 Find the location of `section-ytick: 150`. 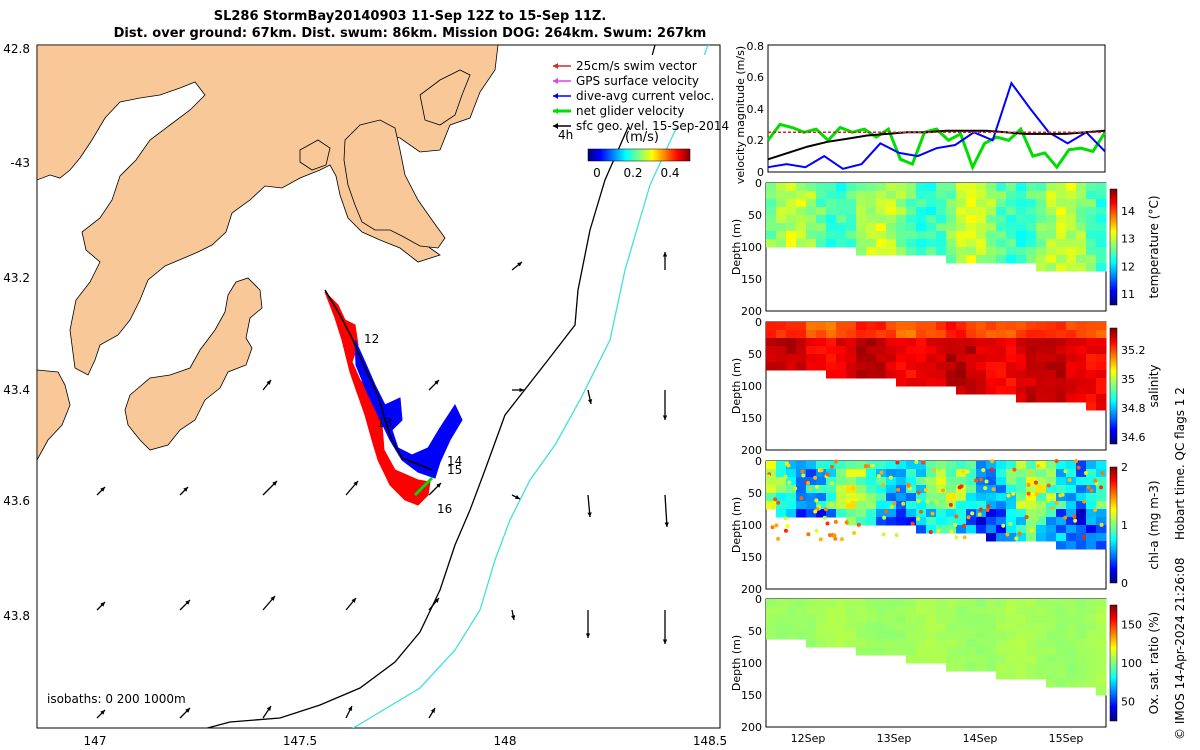

section-ytick: 150 is located at coordinates (751, 695).